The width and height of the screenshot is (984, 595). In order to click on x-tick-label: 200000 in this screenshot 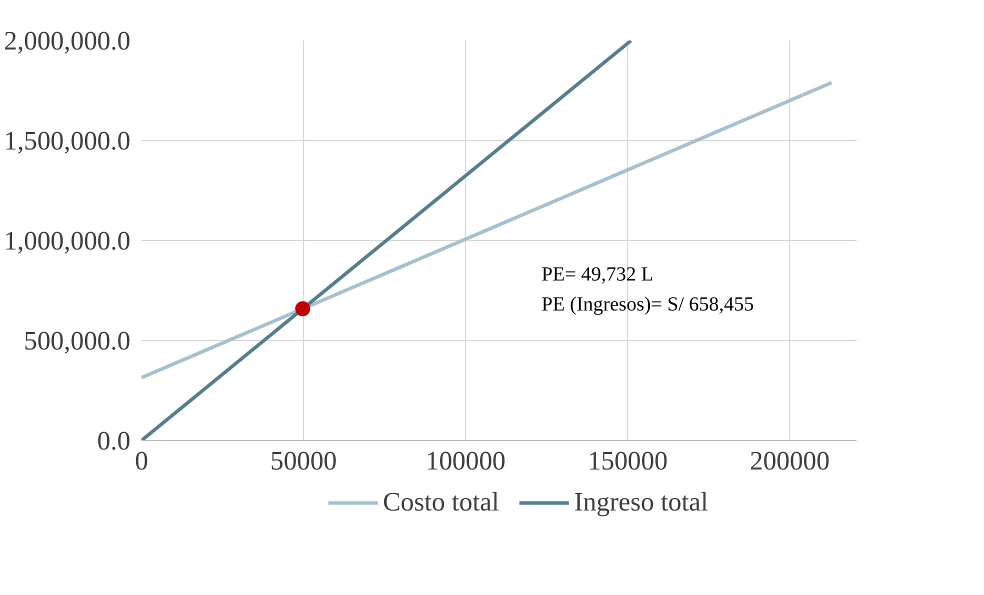, I will do `click(790, 461)`.